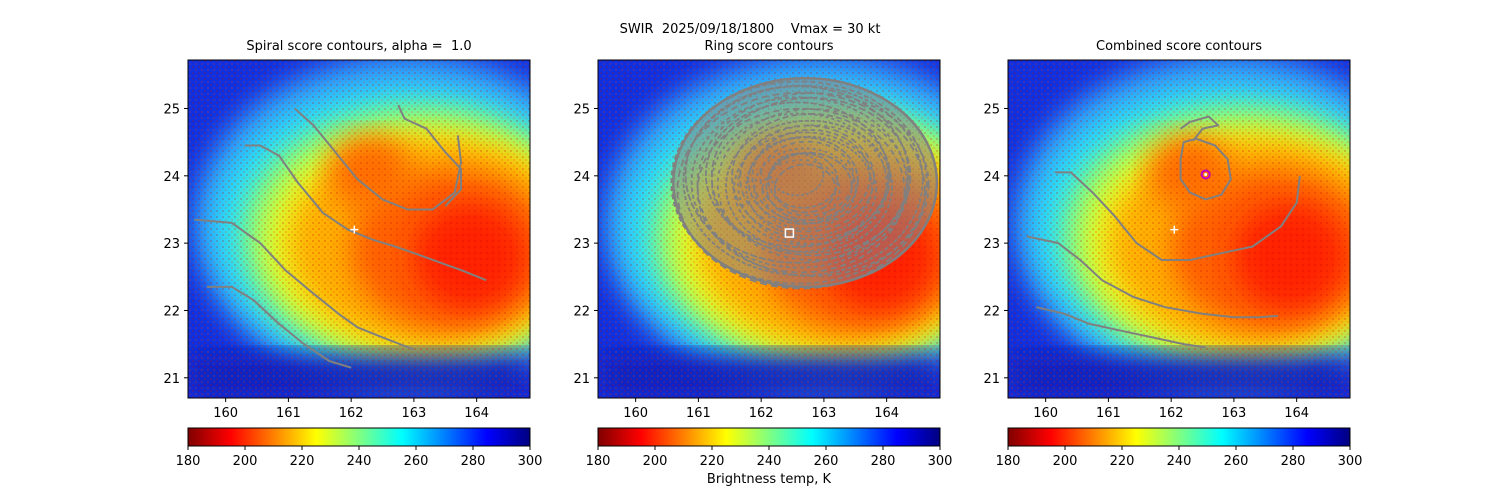 This screenshot has height=500, width=1500. Describe the element at coordinates (804, 183) in the screenshot. I see `ring-score-contours` at that location.